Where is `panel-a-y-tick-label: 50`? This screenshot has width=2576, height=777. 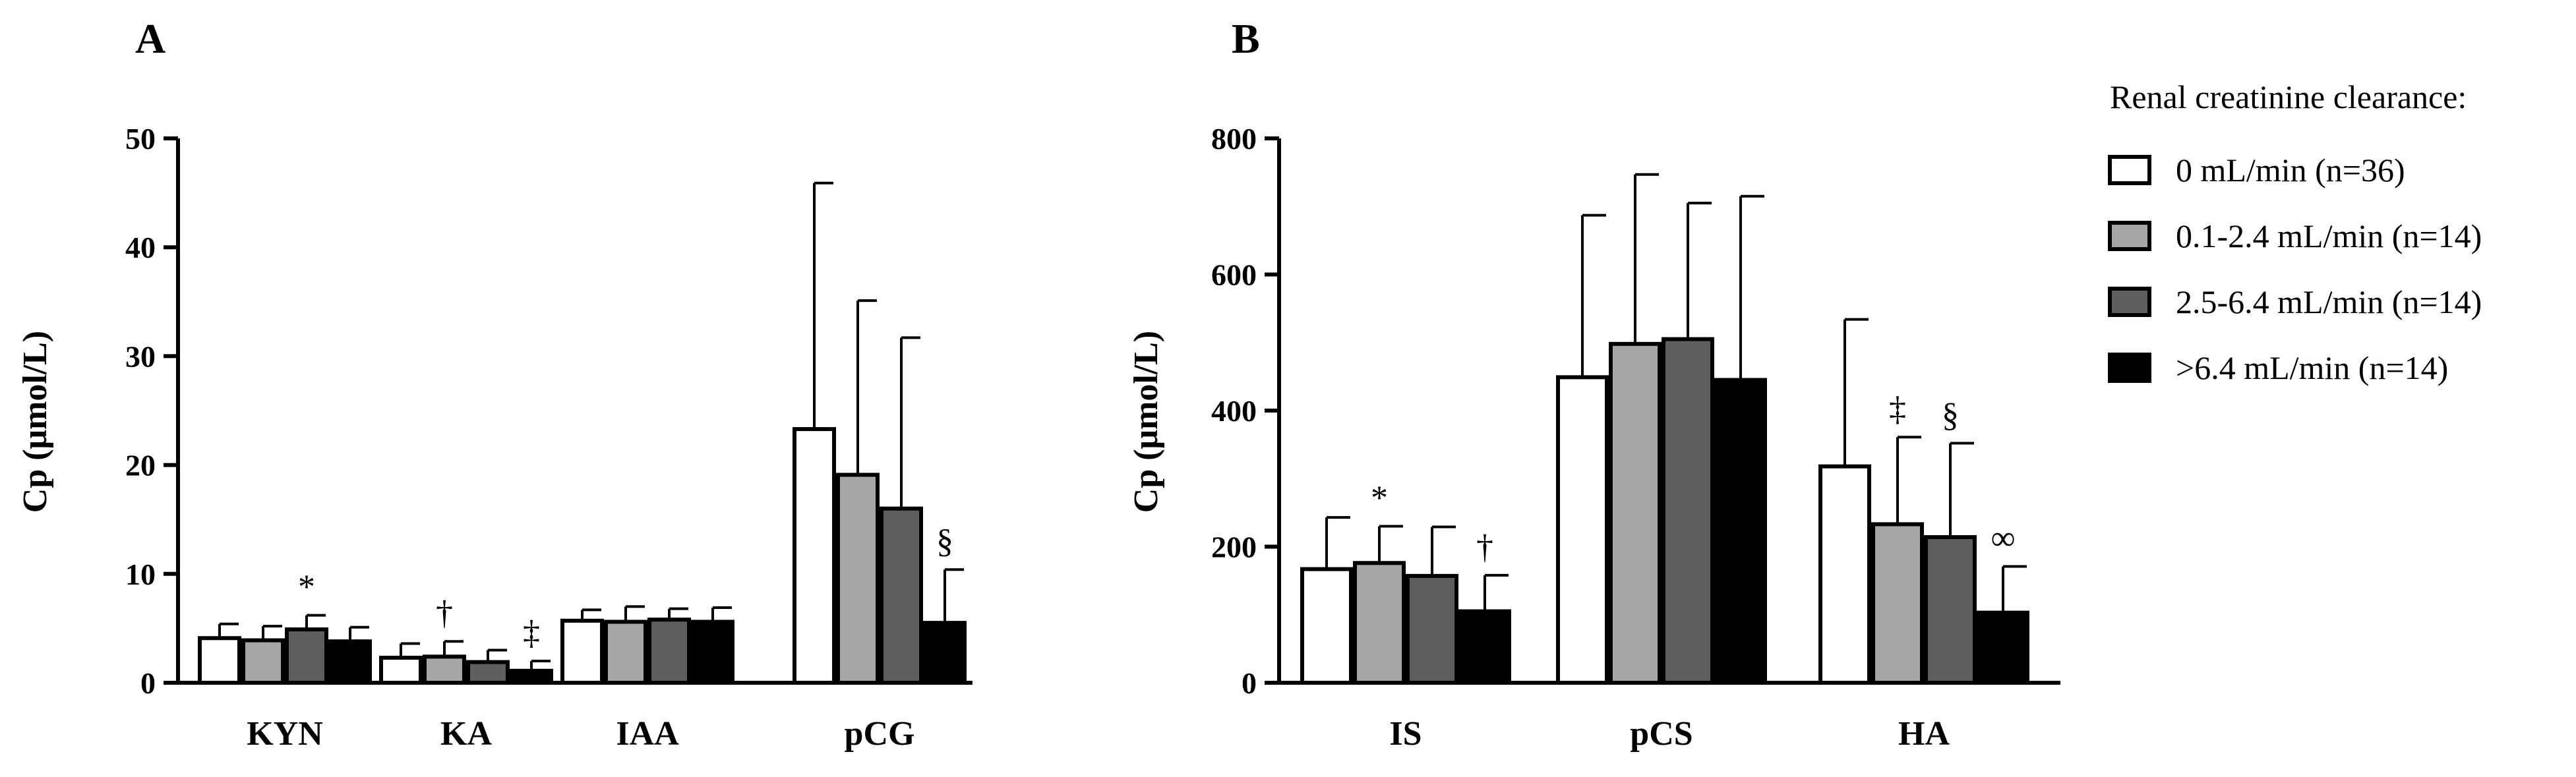
panel-a-y-tick-label: 50 is located at coordinates (140, 139).